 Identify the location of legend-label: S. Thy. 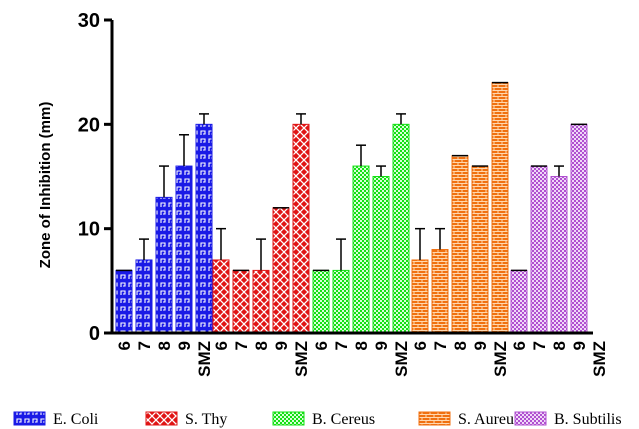
(206, 419).